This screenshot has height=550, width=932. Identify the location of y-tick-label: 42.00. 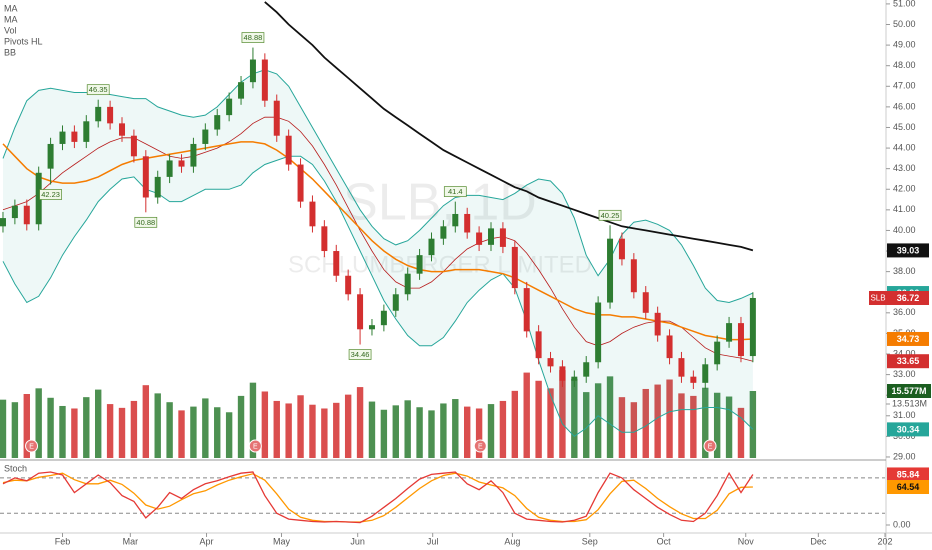
(904, 189).